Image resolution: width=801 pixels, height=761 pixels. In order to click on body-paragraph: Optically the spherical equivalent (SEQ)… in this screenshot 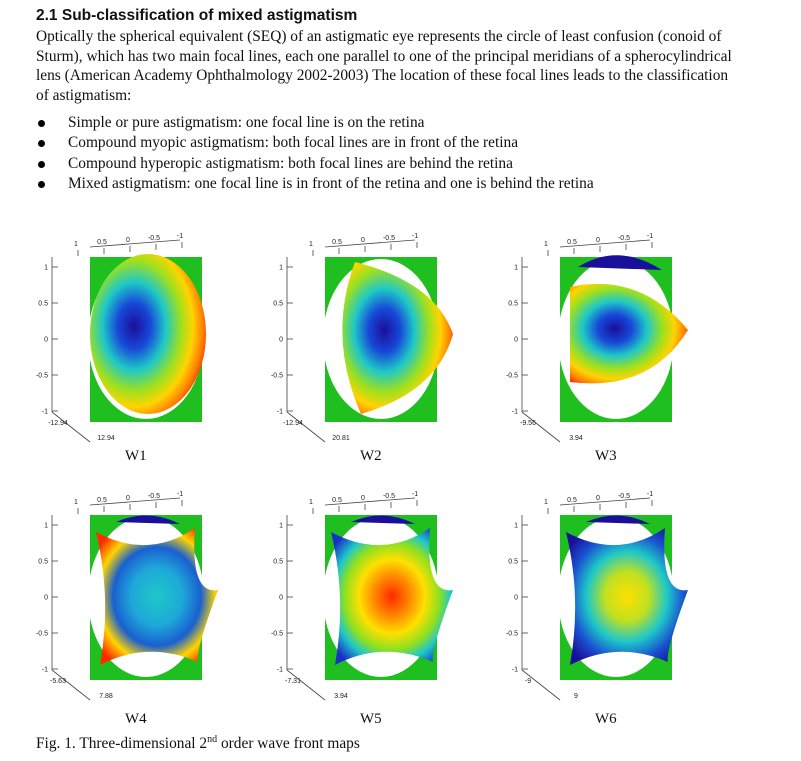, I will do `click(384, 66)`.